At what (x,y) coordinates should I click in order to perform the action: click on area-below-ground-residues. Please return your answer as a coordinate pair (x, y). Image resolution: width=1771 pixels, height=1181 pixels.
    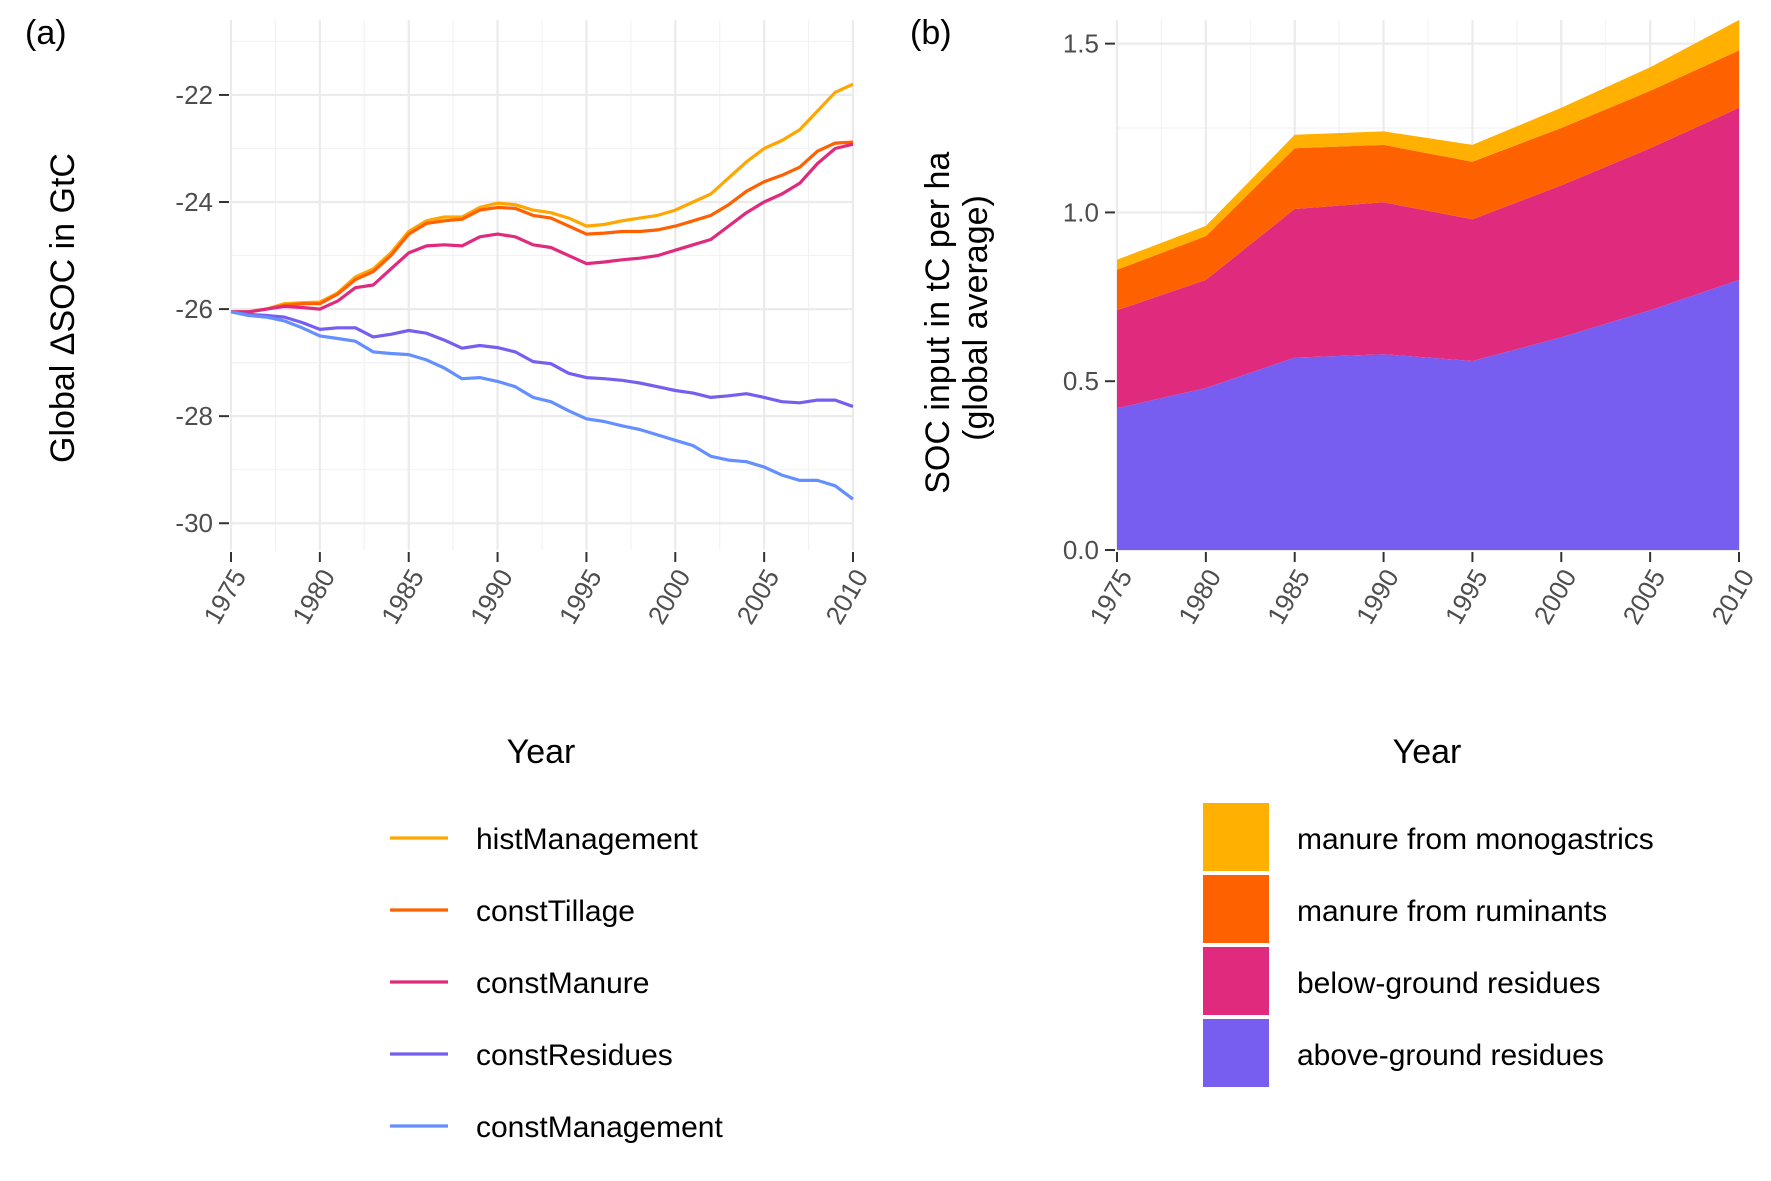
    Looking at the image, I should click on (1428, 258).